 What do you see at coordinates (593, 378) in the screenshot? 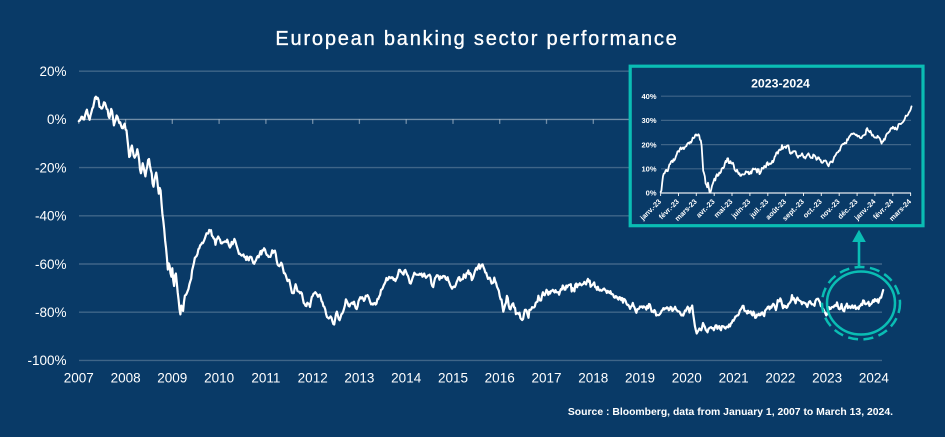
I see `svg-text: 2018` at bounding box center [593, 378].